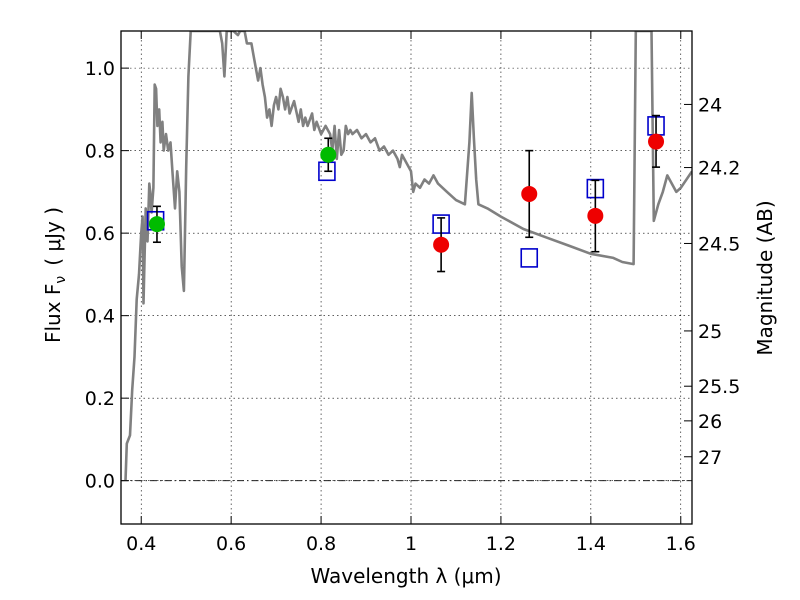 The image size is (800, 600). Describe the element at coordinates (61, 280) in the screenshot. I see `y-axis-label-subscript: ν` at that location.